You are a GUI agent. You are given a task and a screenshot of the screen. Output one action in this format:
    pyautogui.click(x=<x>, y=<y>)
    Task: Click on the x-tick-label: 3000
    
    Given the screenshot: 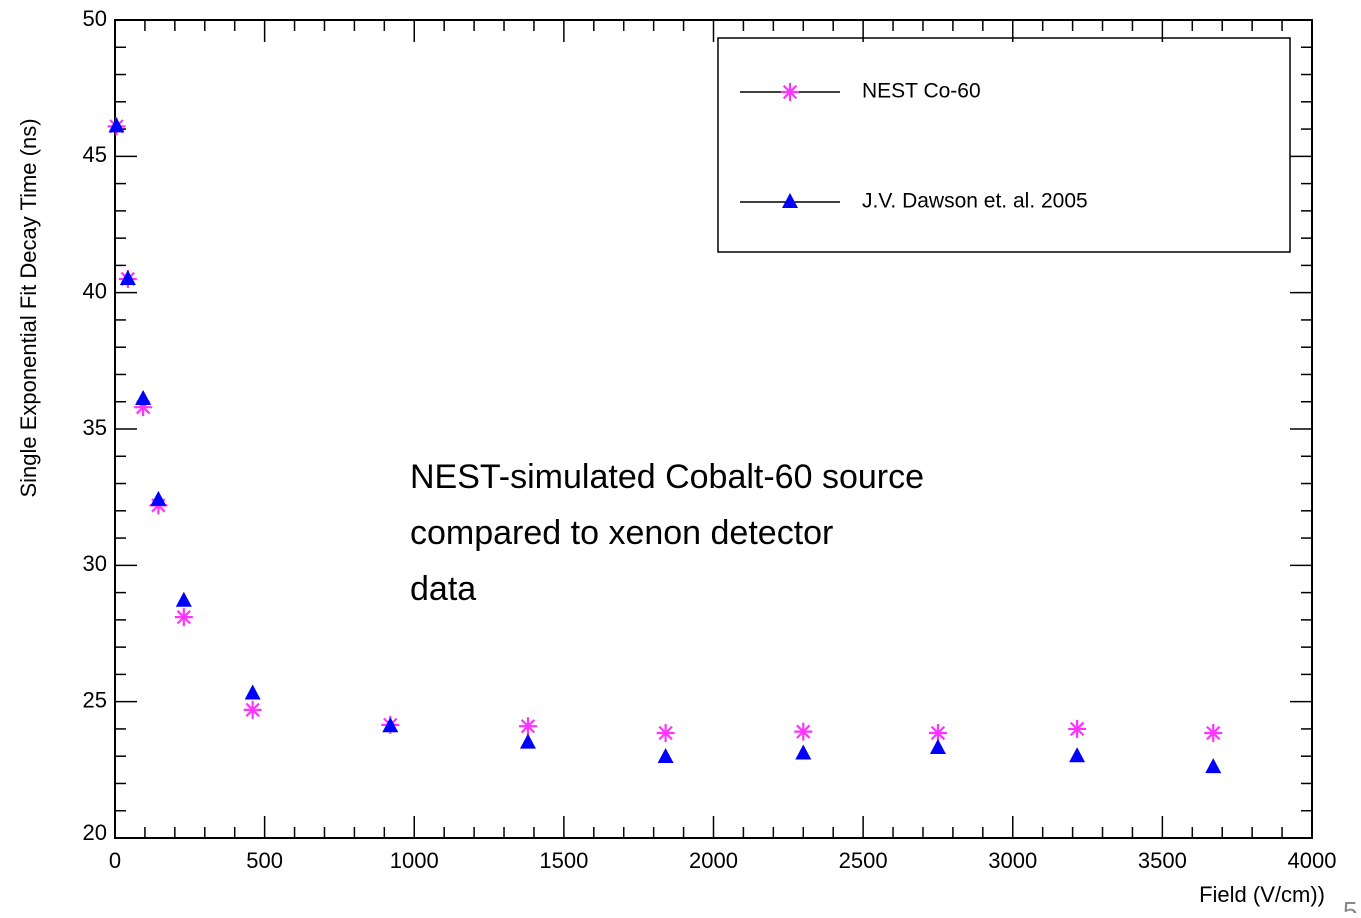 What is the action you would take?
    pyautogui.click(x=1012, y=860)
    